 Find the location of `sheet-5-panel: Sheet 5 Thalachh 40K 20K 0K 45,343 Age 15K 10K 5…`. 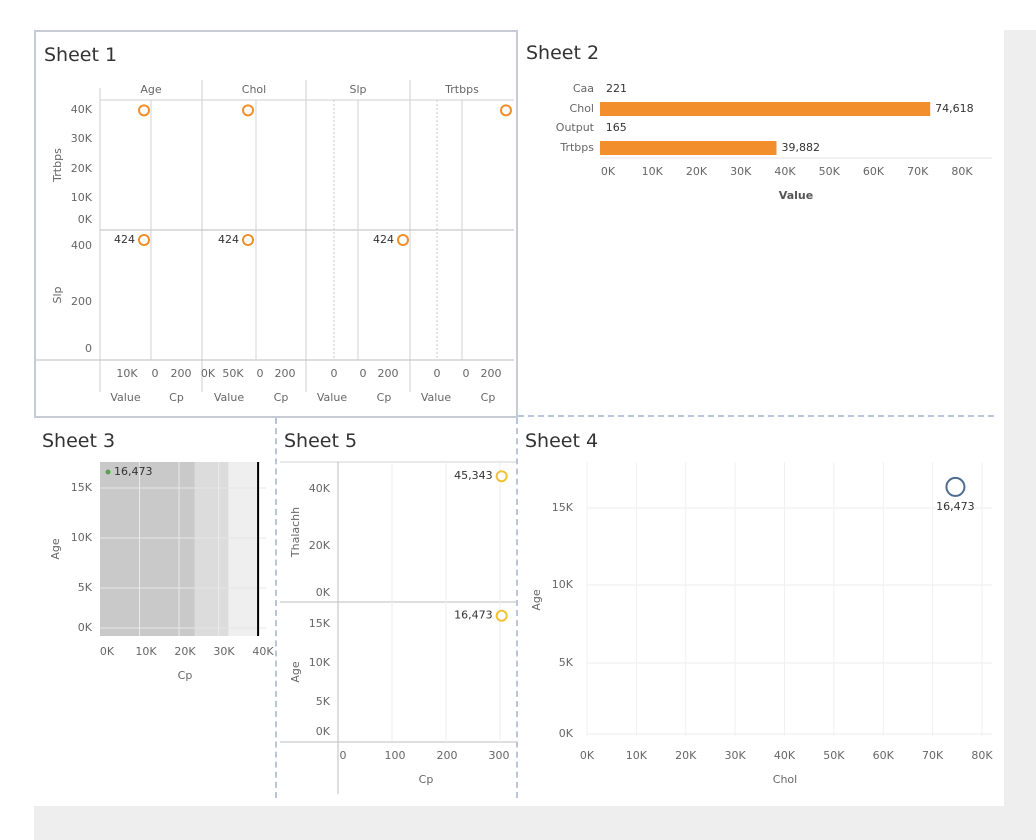

sheet-5-panel: Sheet 5 Thalachh 40K 20K 0K 45,343 Age 15K 10K 5… is located at coordinates (396, 612).